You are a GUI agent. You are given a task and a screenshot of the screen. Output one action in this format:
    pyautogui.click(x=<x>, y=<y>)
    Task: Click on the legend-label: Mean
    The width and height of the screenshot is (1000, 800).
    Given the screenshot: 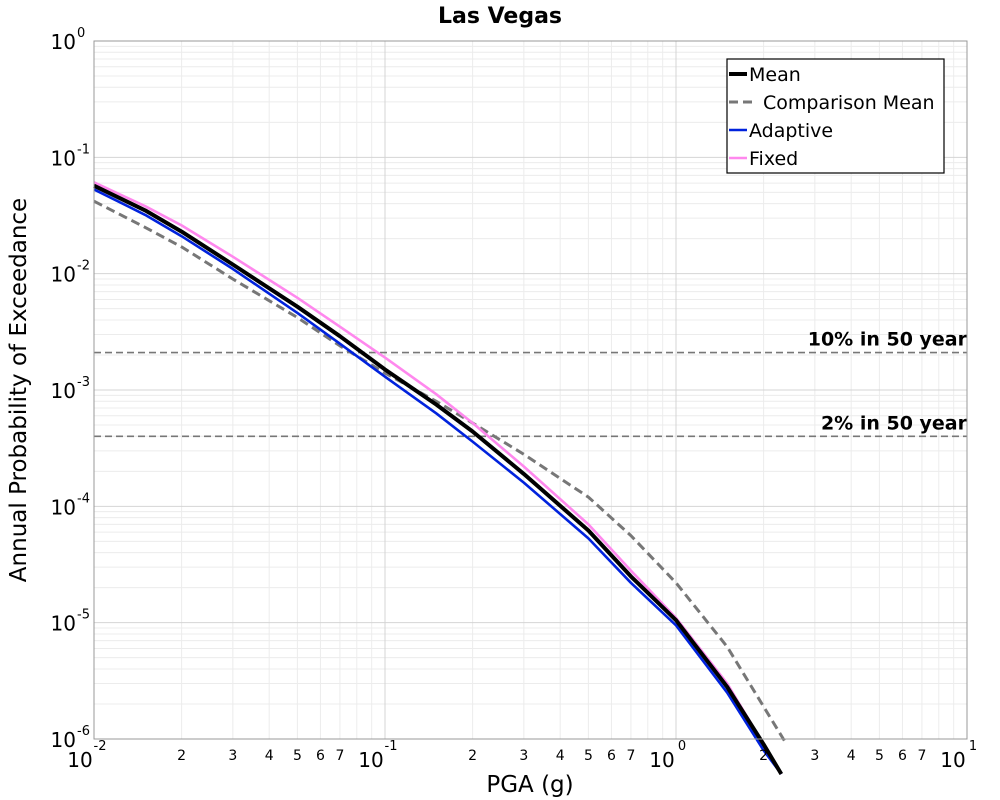 What is the action you would take?
    pyautogui.click(x=775, y=75)
    